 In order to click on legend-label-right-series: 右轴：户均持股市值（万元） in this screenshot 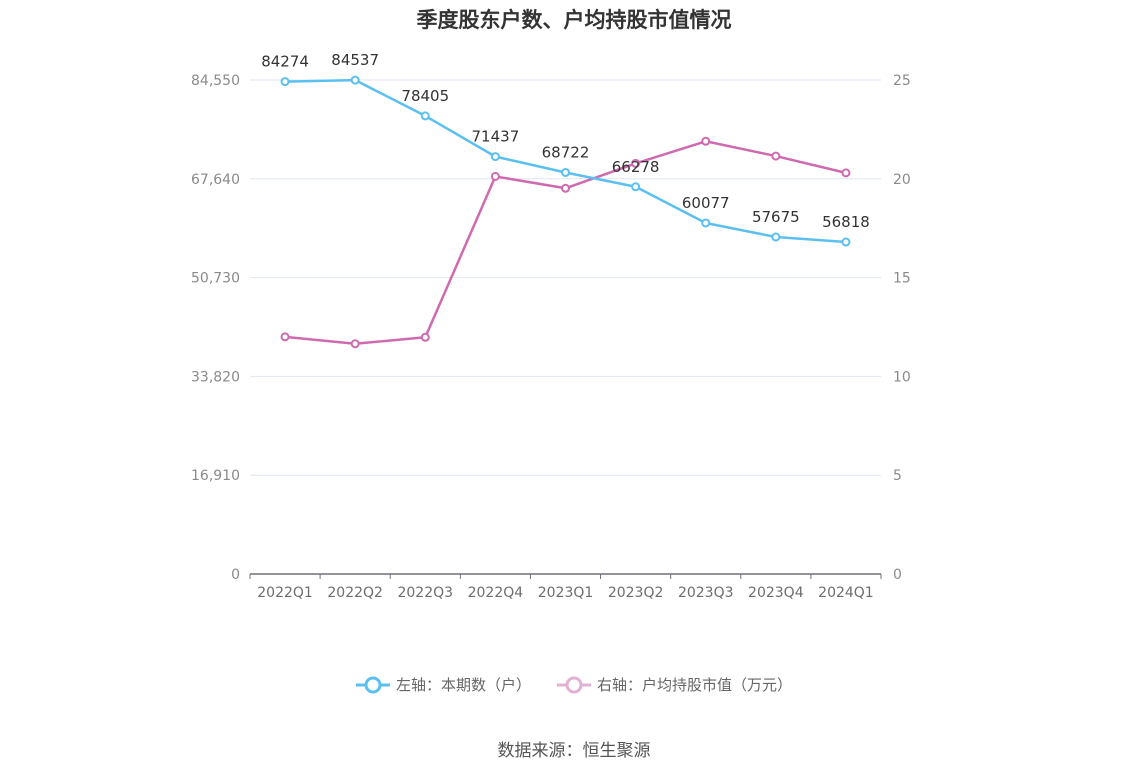, I will do `click(695, 685)`.